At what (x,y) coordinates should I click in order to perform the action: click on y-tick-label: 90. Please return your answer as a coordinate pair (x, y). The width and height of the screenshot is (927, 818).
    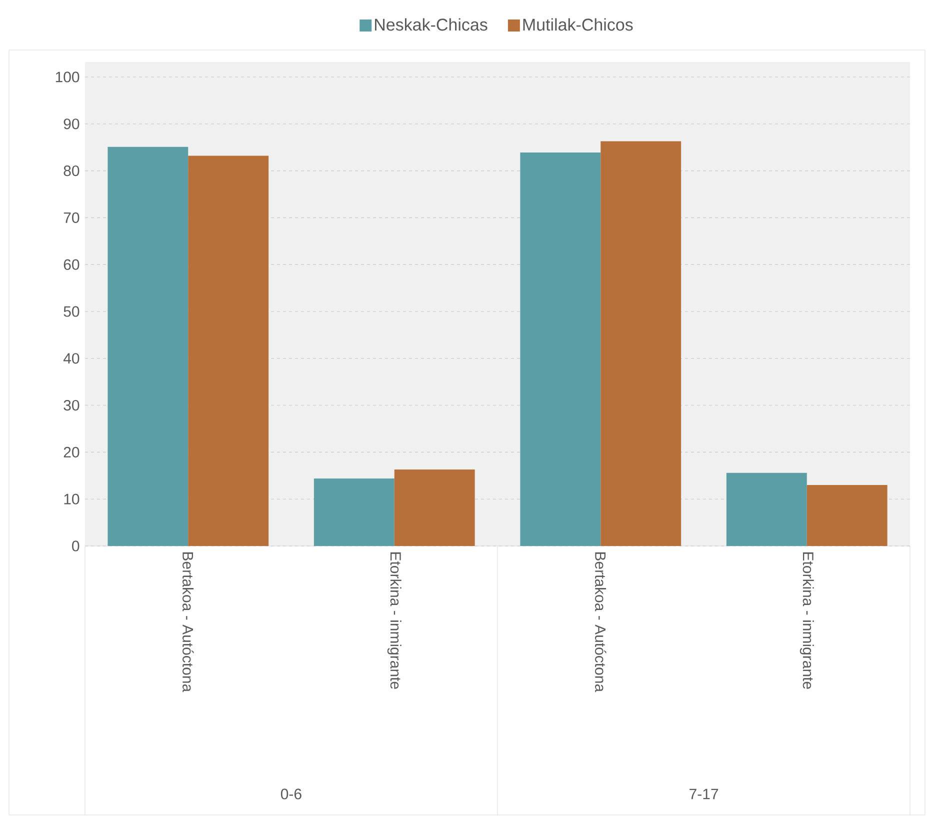
    Looking at the image, I should click on (72, 124).